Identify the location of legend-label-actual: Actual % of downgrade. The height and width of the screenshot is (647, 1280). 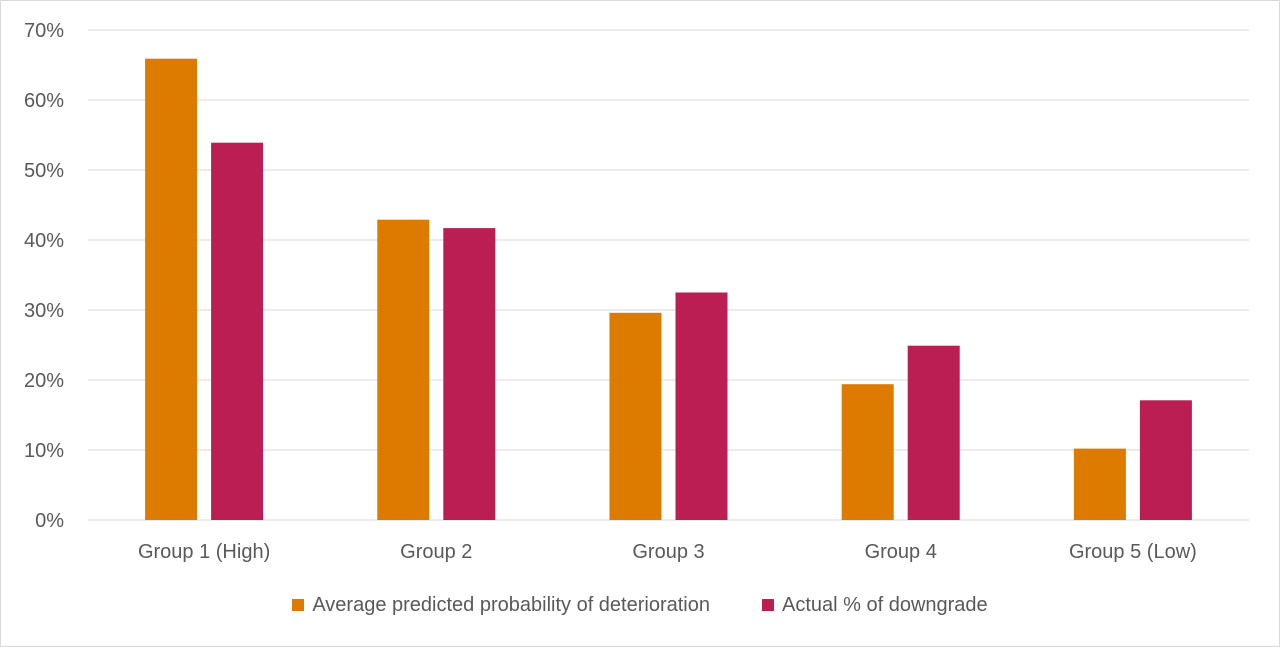
(884, 604).